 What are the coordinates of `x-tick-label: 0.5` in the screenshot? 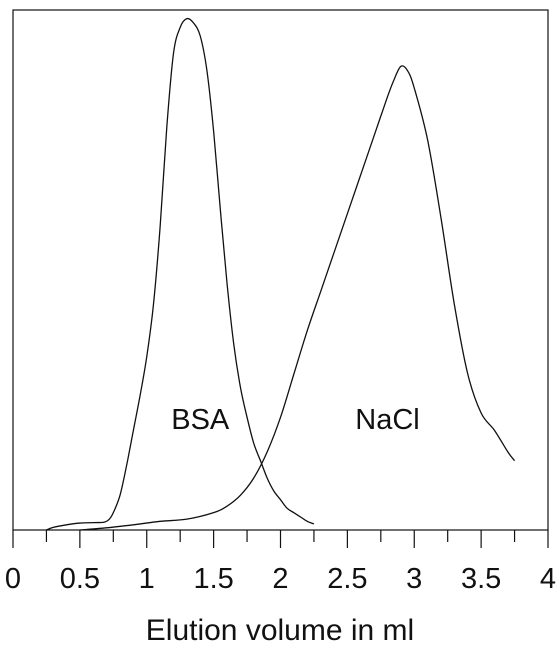 It's located at (80, 579).